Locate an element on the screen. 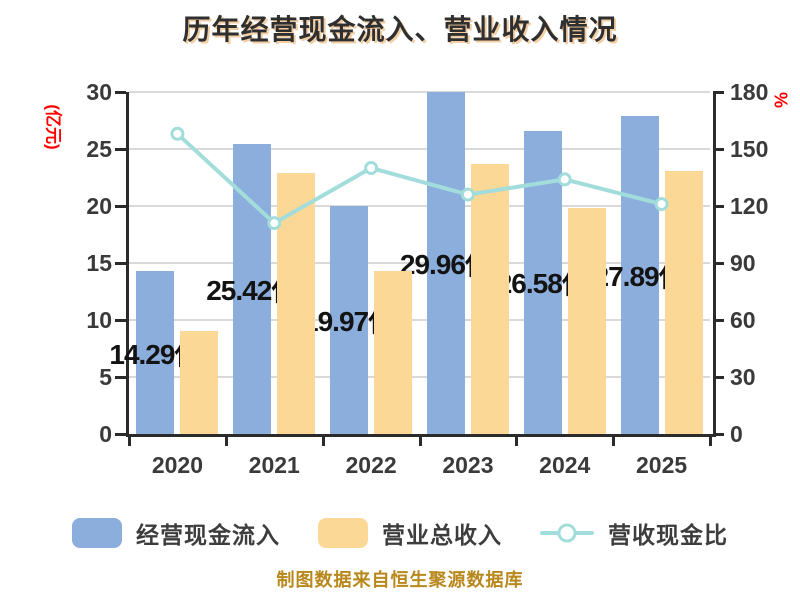  bar-total-revenue-2024 is located at coordinates (586, 321).